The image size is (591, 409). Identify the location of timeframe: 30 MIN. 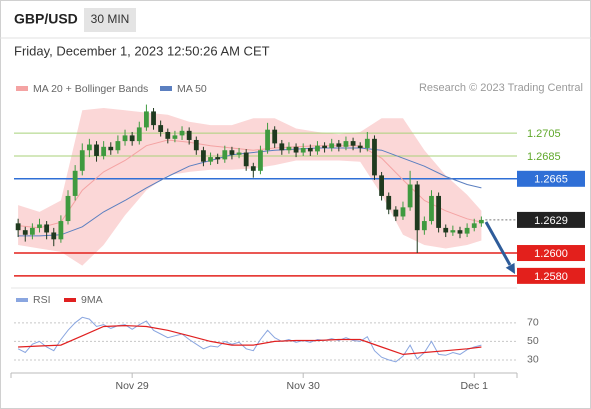
(110, 19).